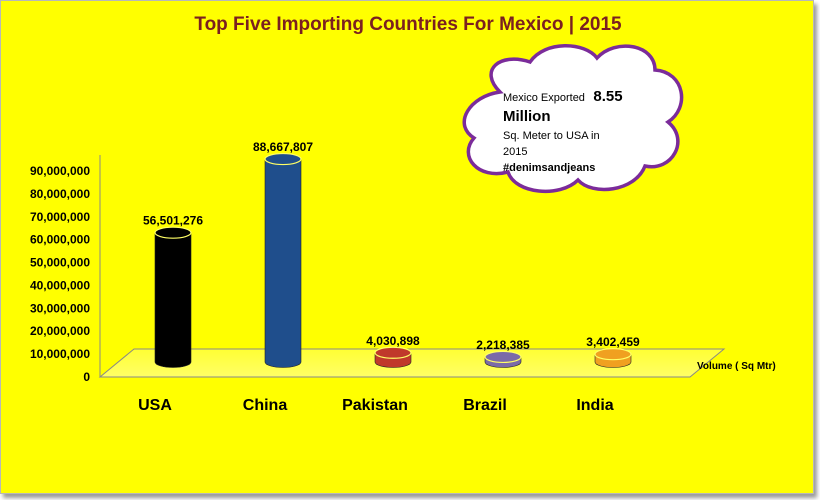 Image resolution: width=820 pixels, height=500 pixels. Describe the element at coordinates (283, 260) in the screenshot. I see `bar-china` at that location.